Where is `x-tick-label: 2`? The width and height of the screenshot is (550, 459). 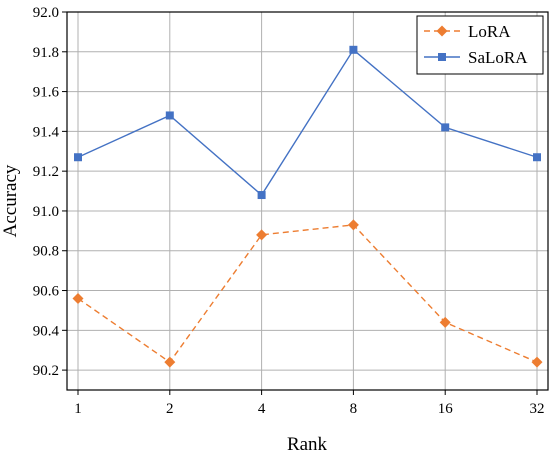
x-tick-label: 2 is located at coordinates (170, 409).